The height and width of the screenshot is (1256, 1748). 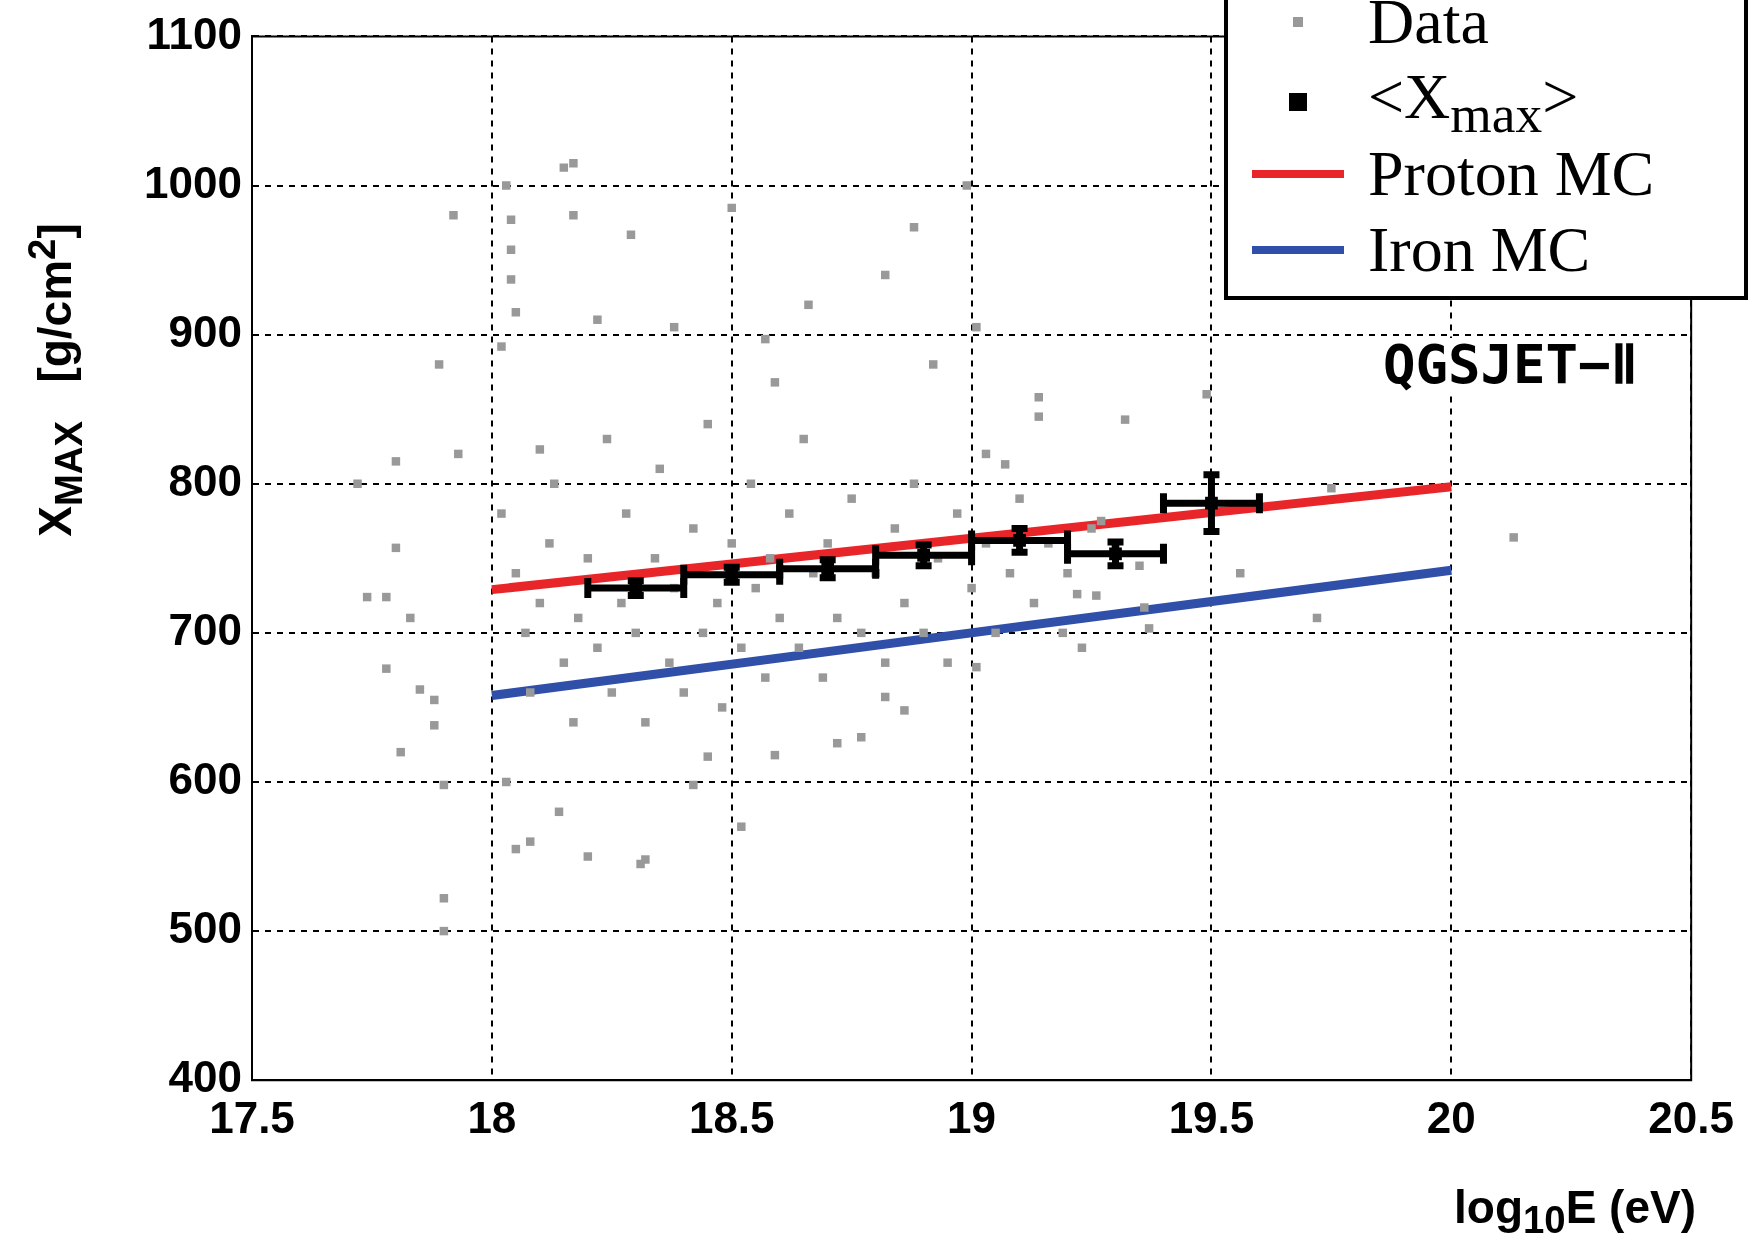 I want to click on y-tick-label: 800, so click(x=205, y=480).